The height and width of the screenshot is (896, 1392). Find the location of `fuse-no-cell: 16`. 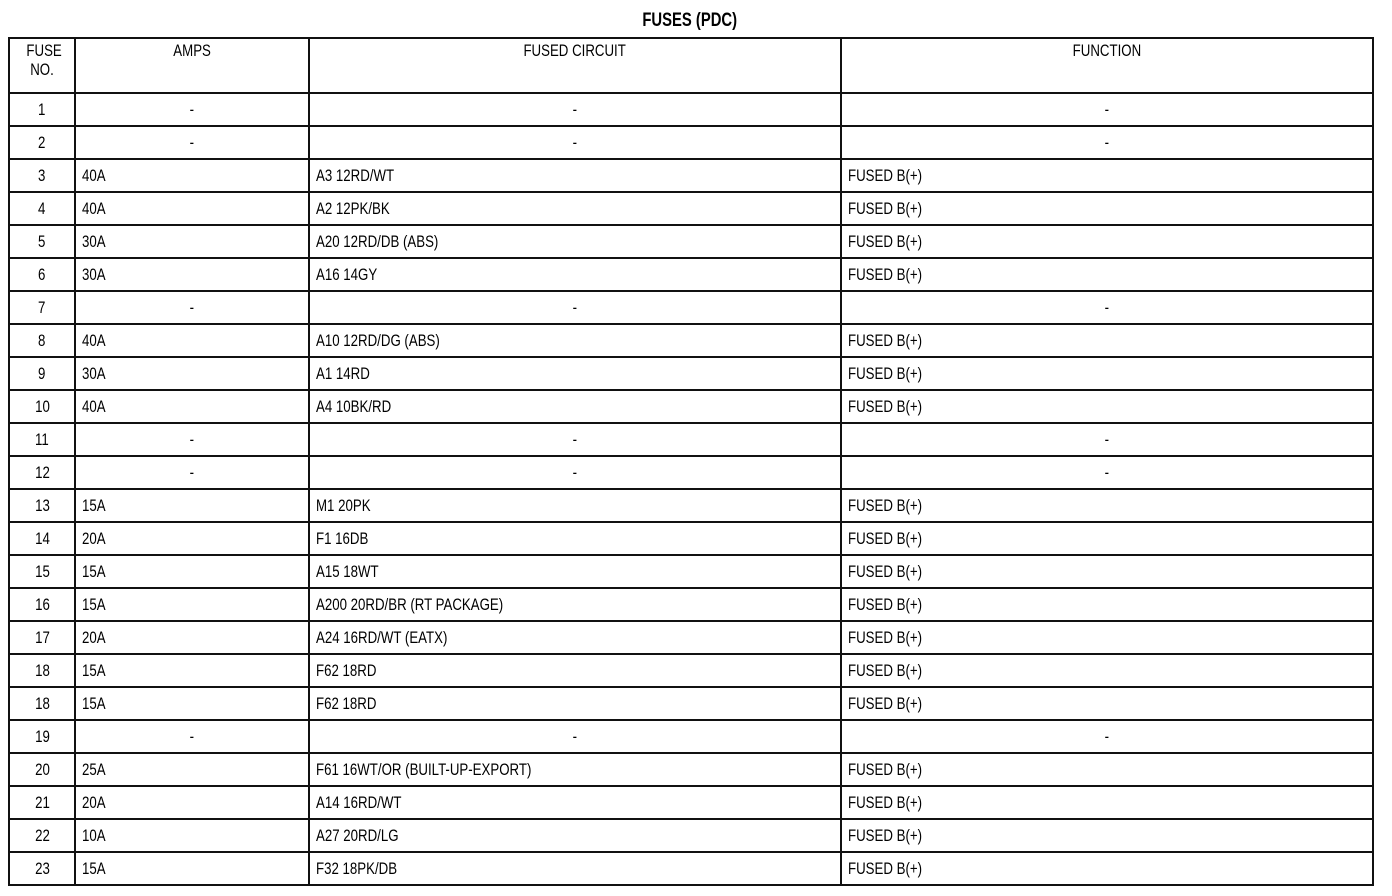

fuse-no-cell: 16 is located at coordinates (42, 604).